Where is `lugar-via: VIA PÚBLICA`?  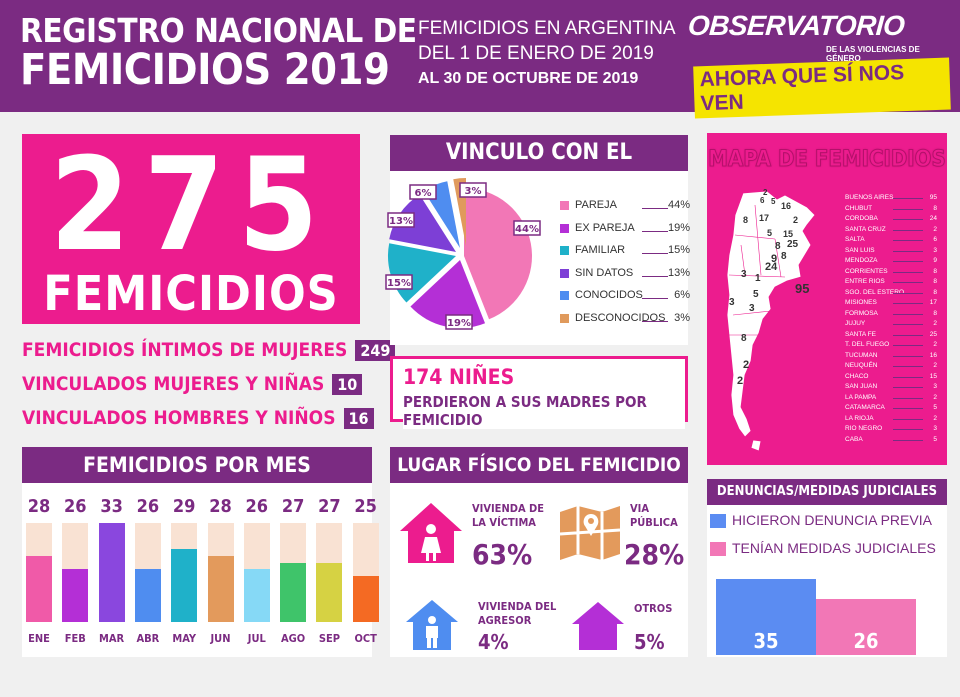 lugar-via: VIA PÚBLICA is located at coordinates (654, 516).